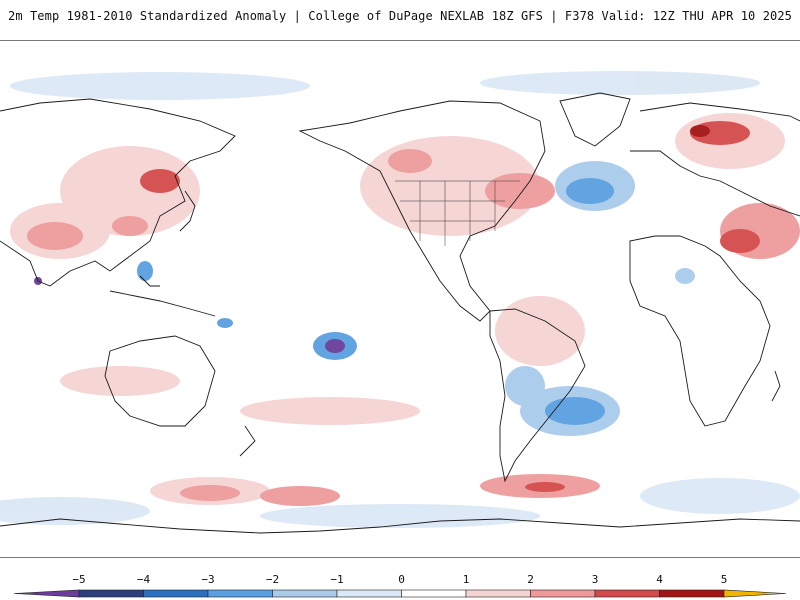 The width and height of the screenshot is (800, 600). I want to click on colorbar-tick-label: 1, so click(466, 579).